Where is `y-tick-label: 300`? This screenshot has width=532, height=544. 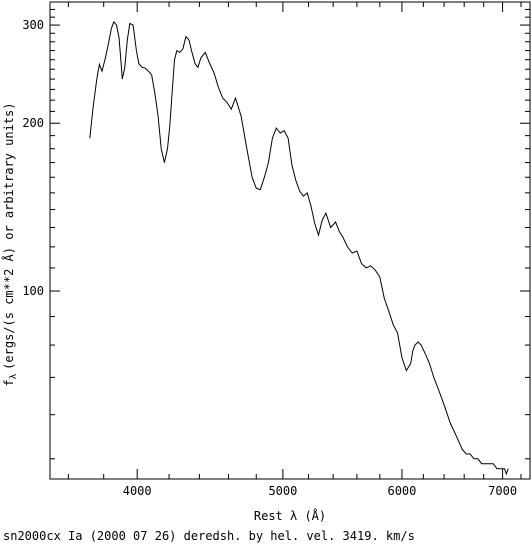
y-tick-label: 300 is located at coordinates (33, 25).